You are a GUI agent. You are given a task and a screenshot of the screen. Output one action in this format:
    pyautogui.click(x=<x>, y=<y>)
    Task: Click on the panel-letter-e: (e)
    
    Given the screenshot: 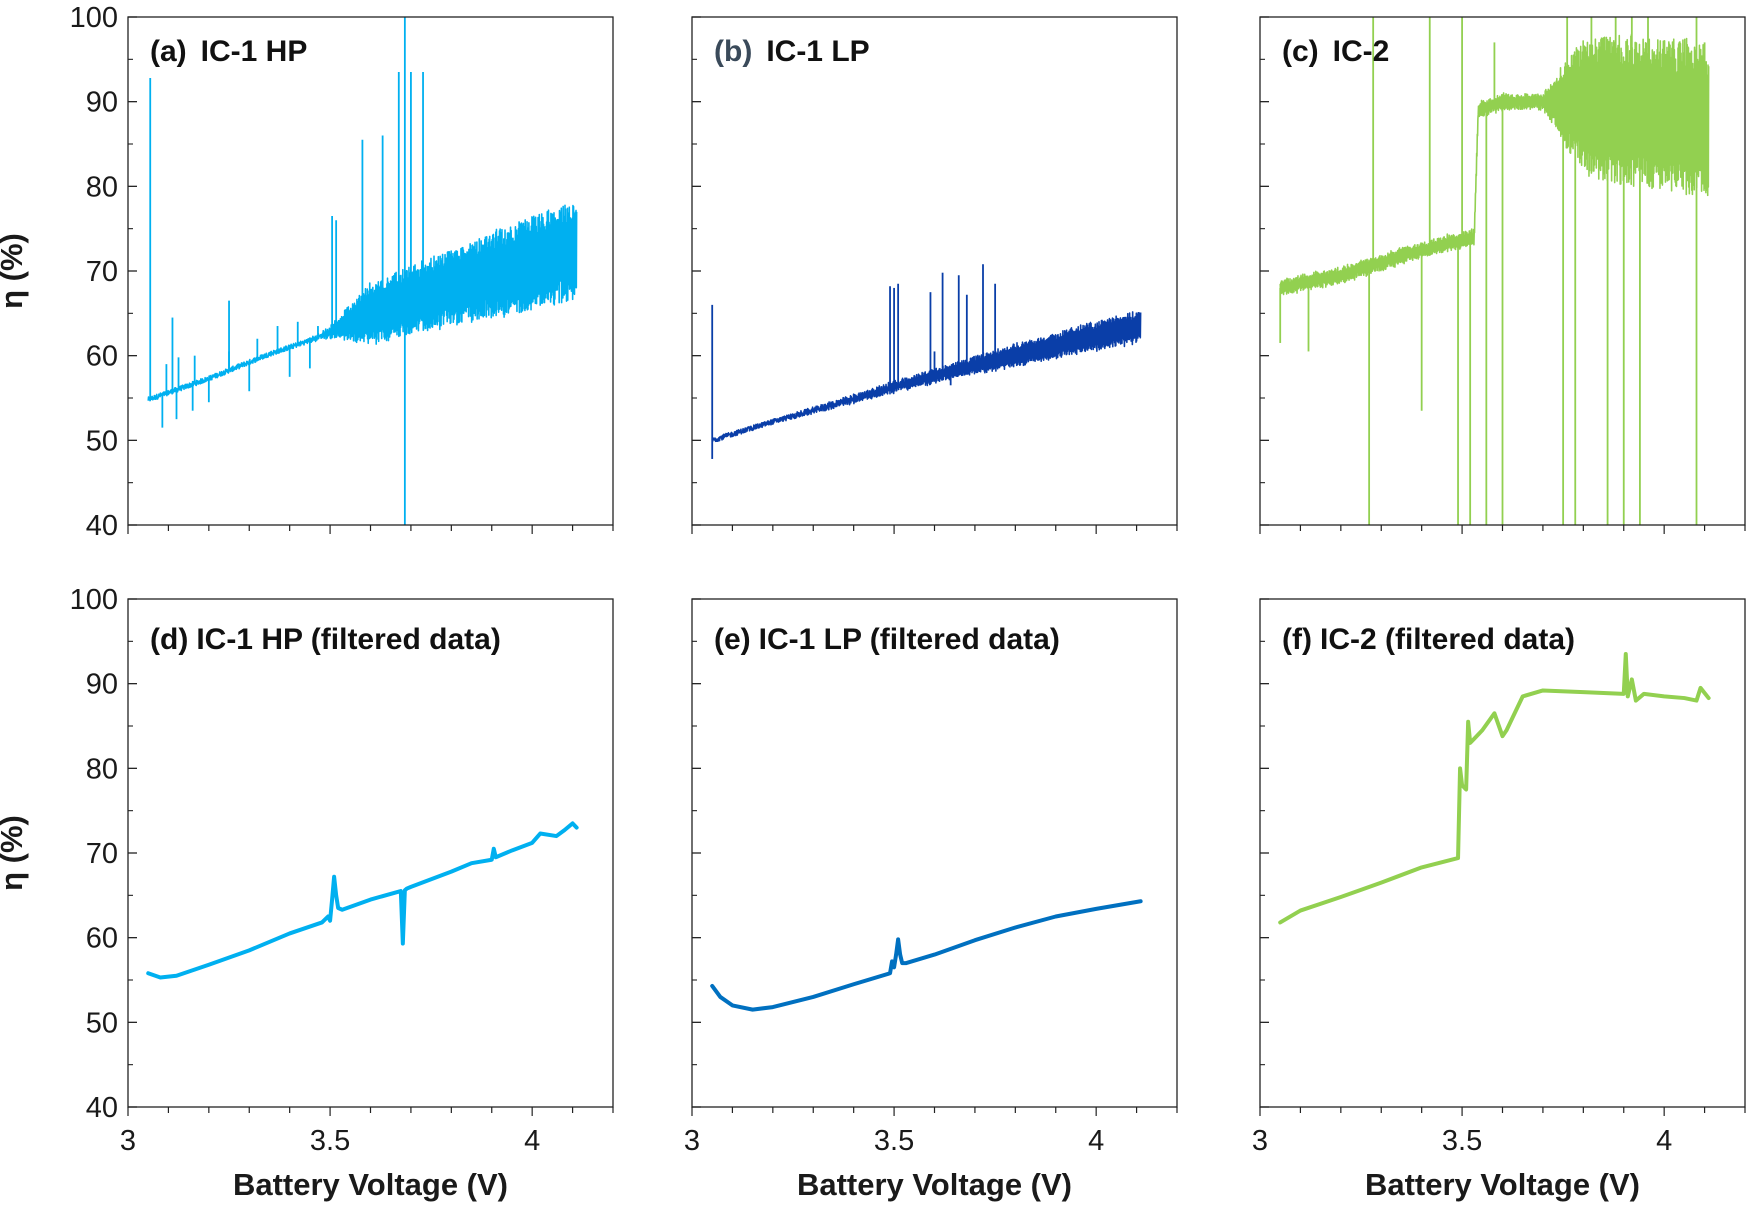 What is the action you would take?
    pyautogui.click(x=732, y=639)
    